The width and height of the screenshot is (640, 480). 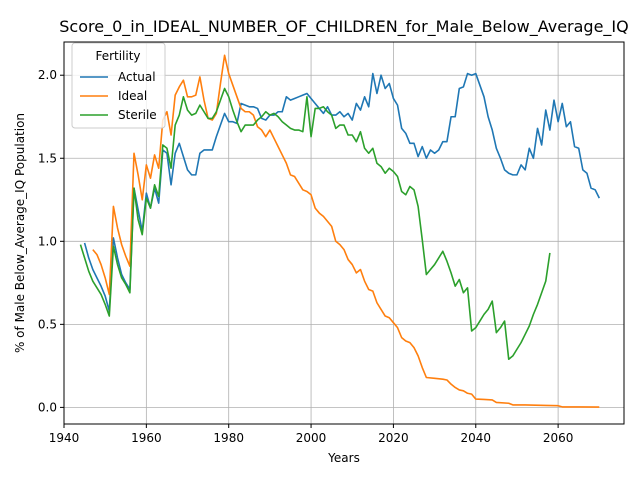 I want to click on legend-entries: Actual Ideal Sterile, so click(x=118, y=96).